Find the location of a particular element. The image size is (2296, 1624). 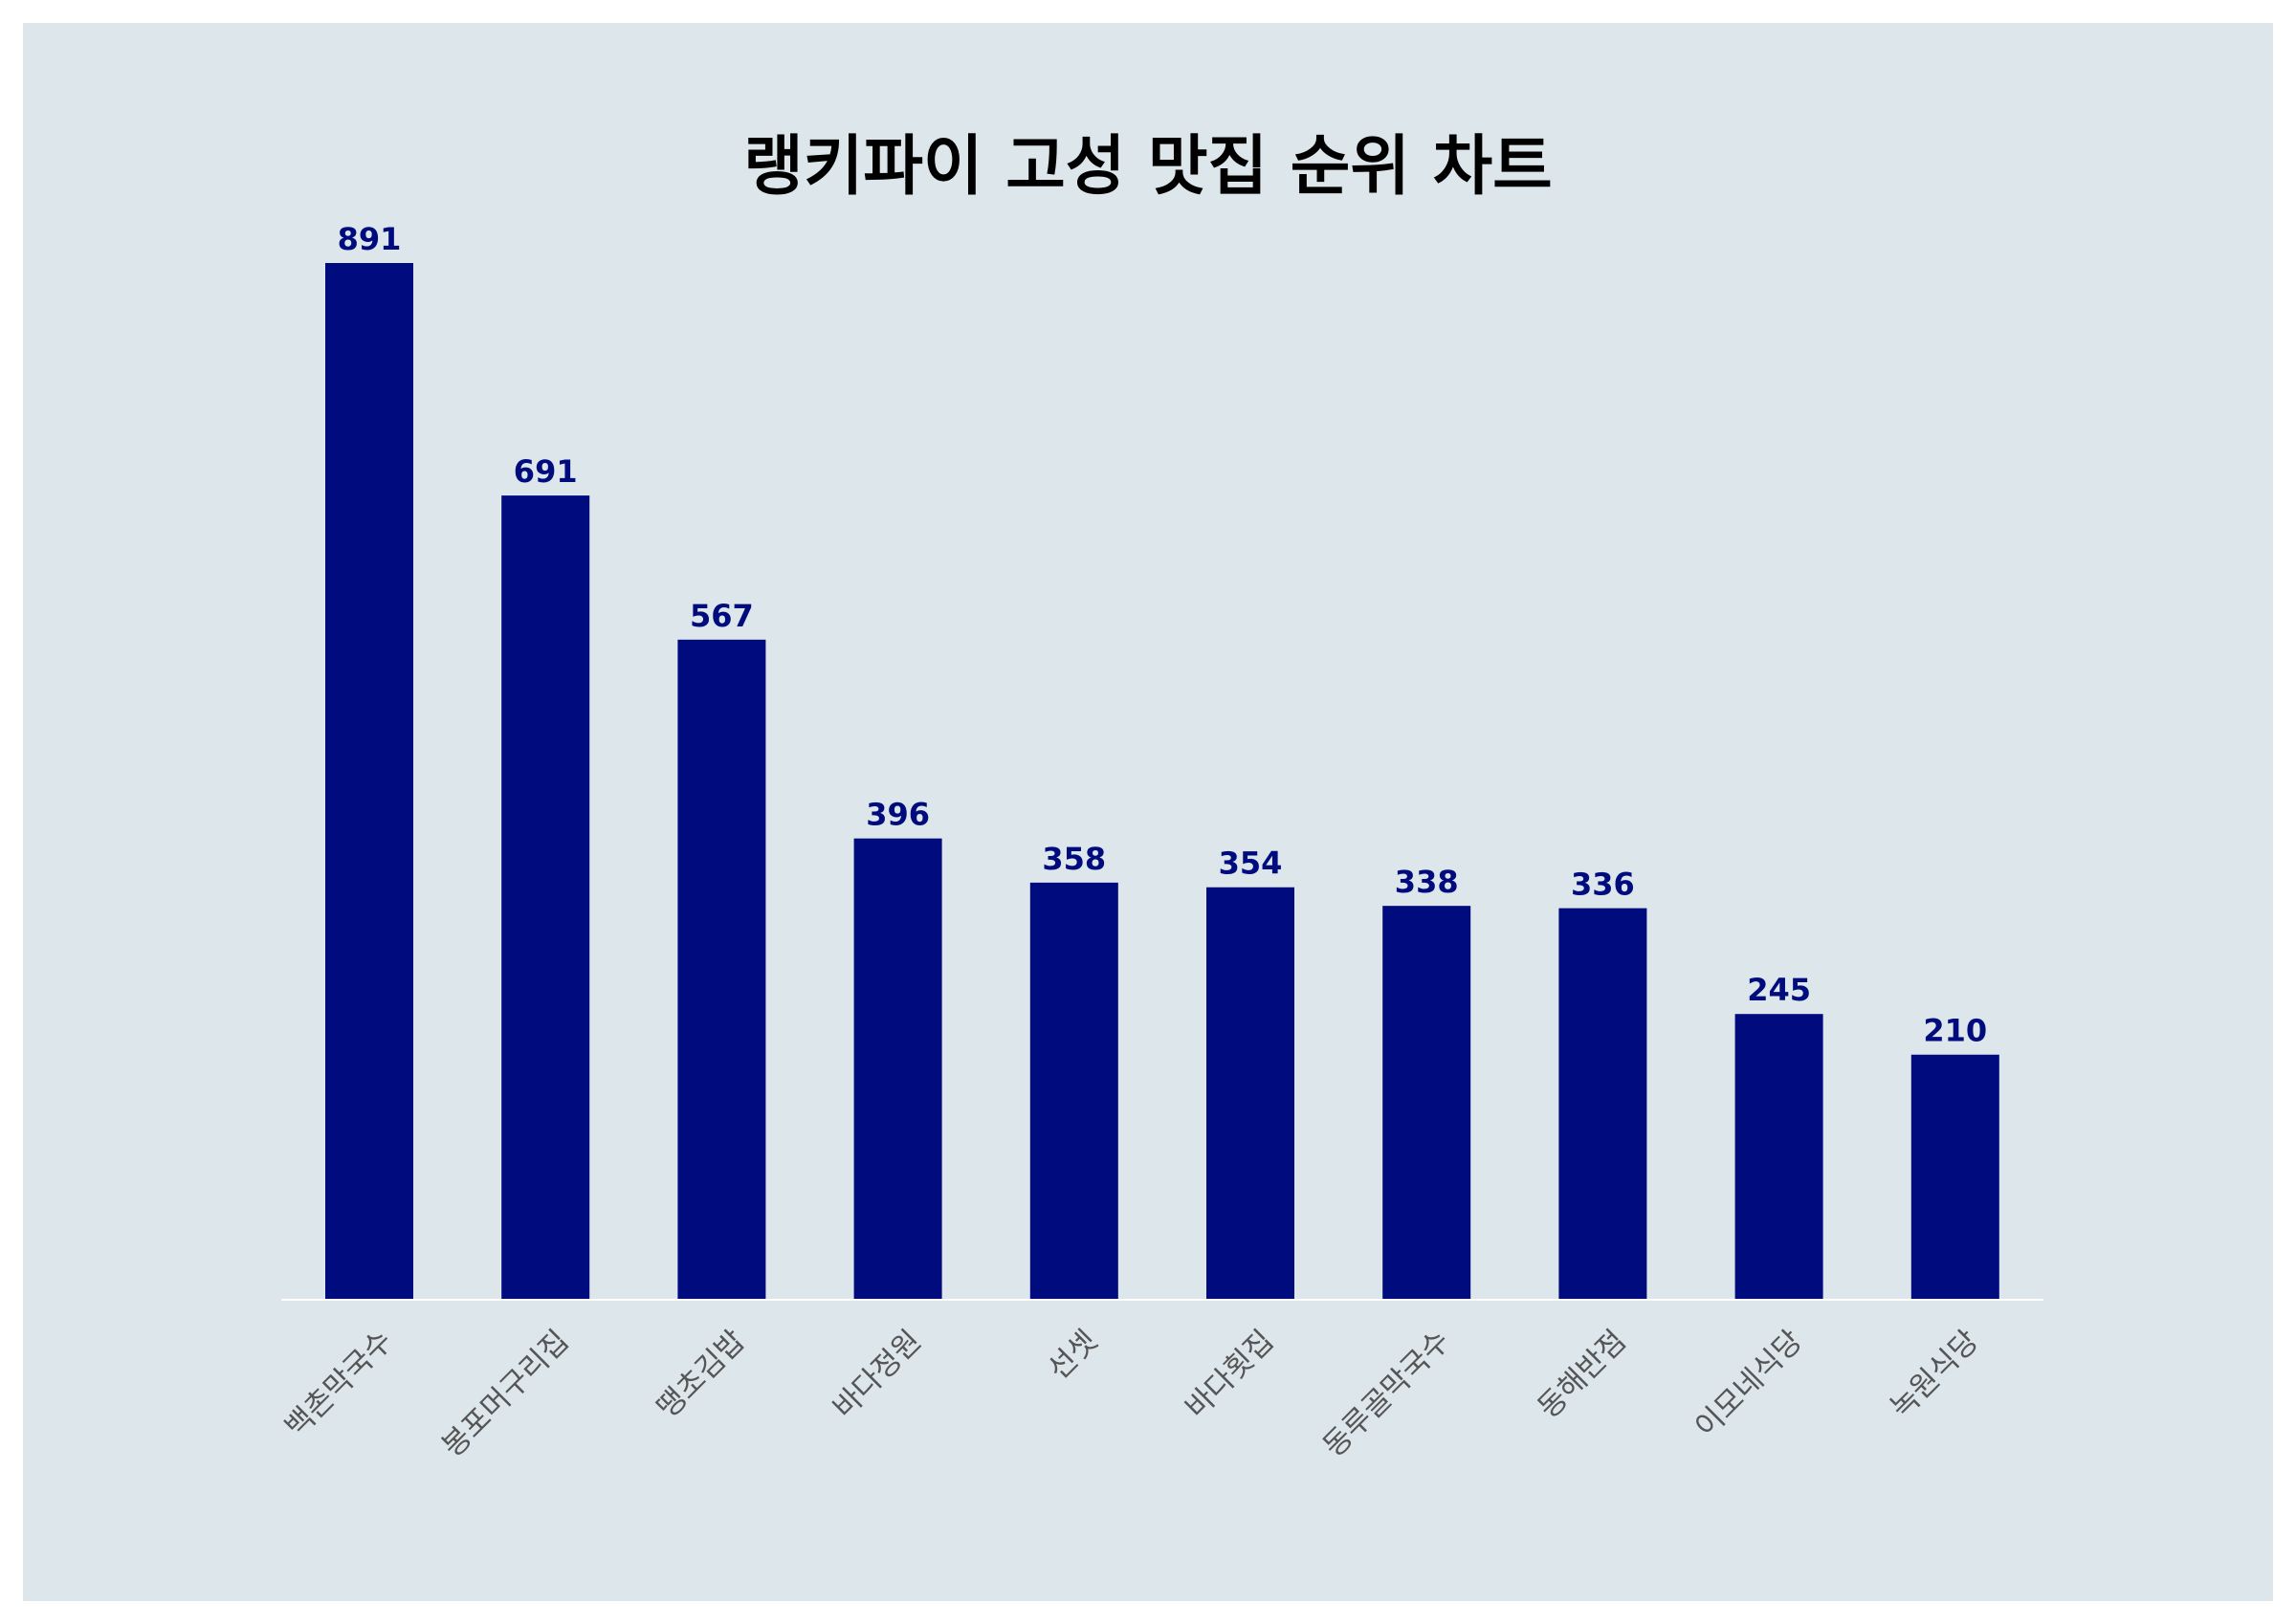

chart-title: 랭키파이 고성 맛집 순위 차트 is located at coordinates (1148, 167).